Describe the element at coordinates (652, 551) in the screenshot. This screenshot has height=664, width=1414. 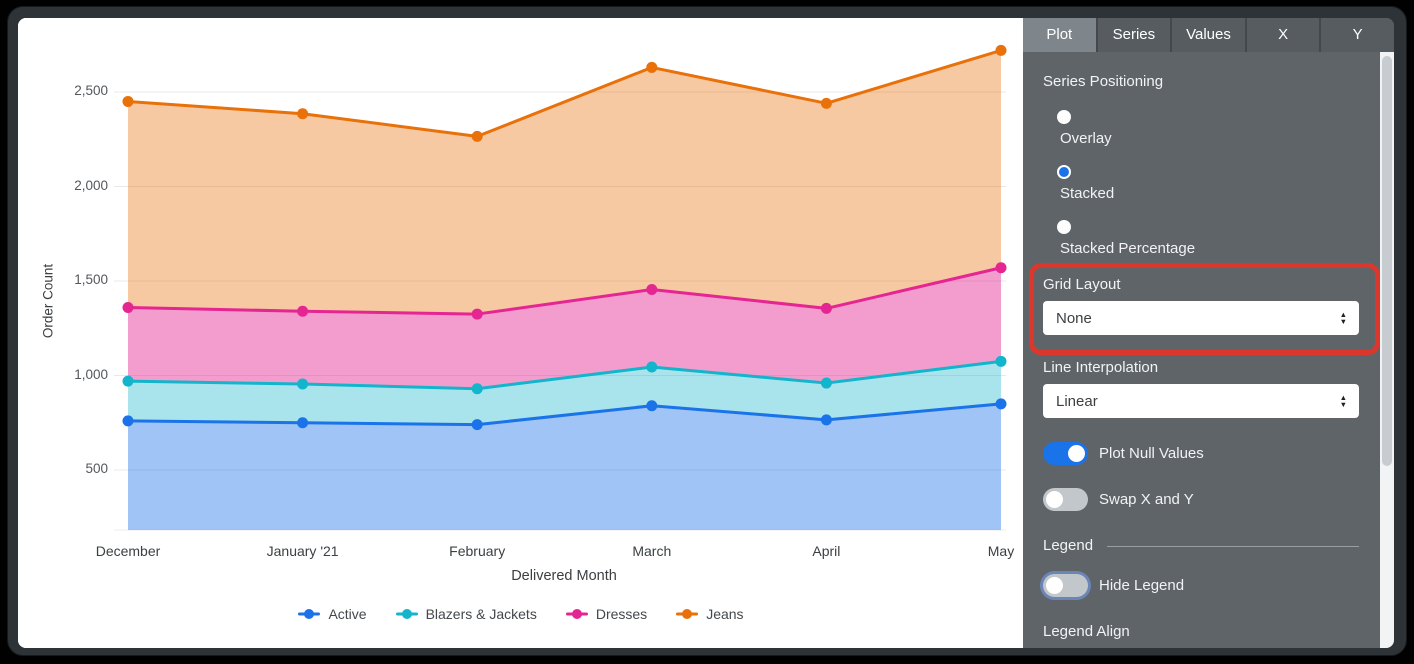
I see `x-tick-label: March` at that location.